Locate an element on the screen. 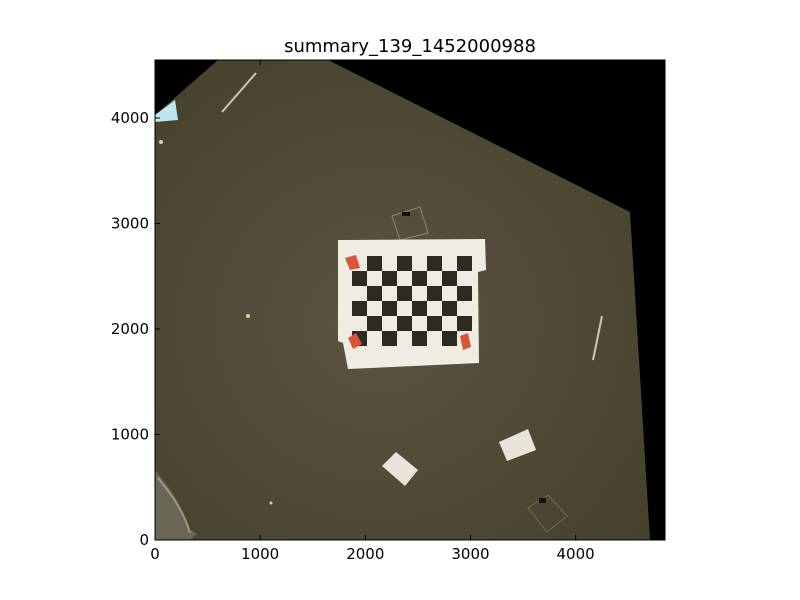 This screenshot has width=800, height=600. checkerboard-squares is located at coordinates (412, 301).